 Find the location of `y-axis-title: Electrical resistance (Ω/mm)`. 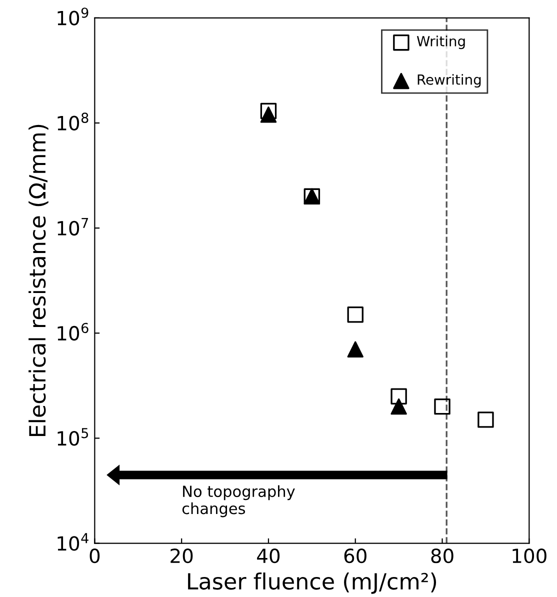

y-axis-title: Electrical resistance (Ω/mm) is located at coordinates (38, 280).